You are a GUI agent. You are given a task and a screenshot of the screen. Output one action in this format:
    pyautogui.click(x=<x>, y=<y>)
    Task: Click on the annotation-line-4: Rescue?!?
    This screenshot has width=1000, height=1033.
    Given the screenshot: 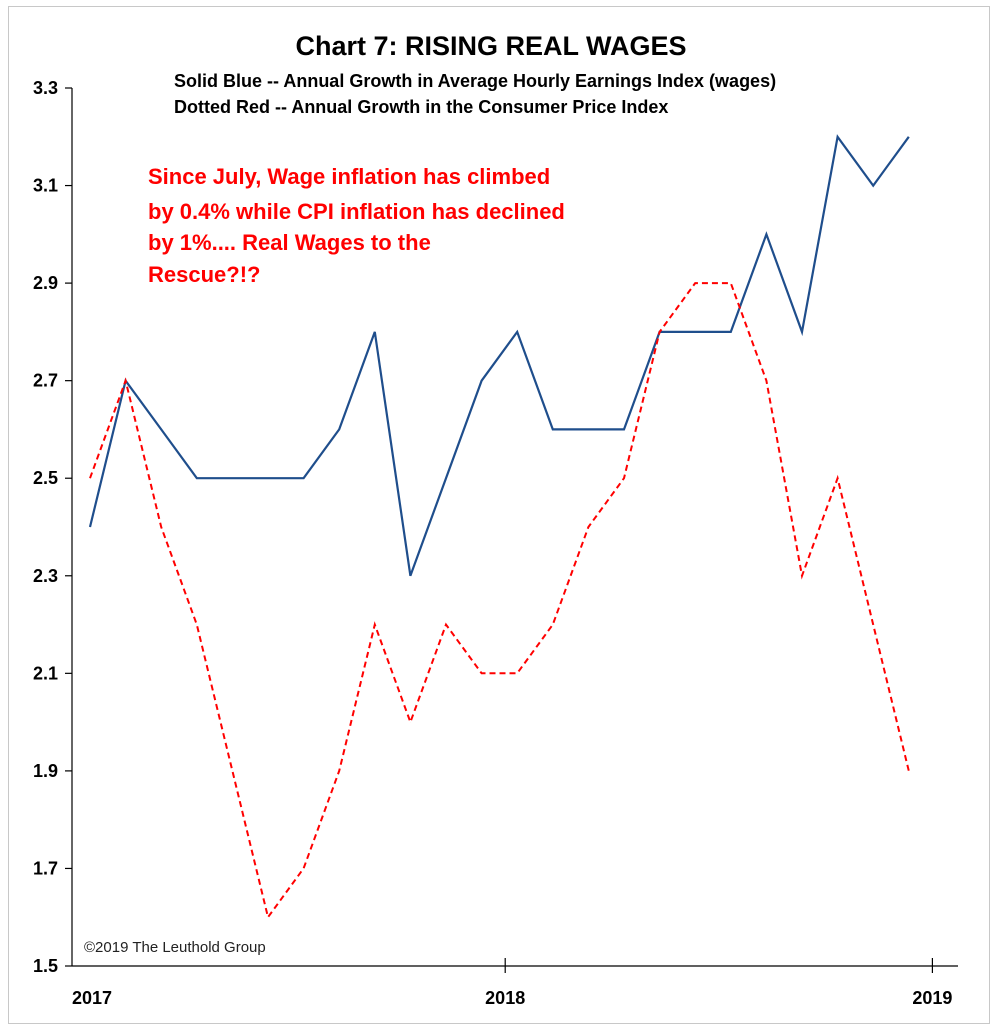 What is the action you would take?
    pyautogui.click(x=204, y=274)
    